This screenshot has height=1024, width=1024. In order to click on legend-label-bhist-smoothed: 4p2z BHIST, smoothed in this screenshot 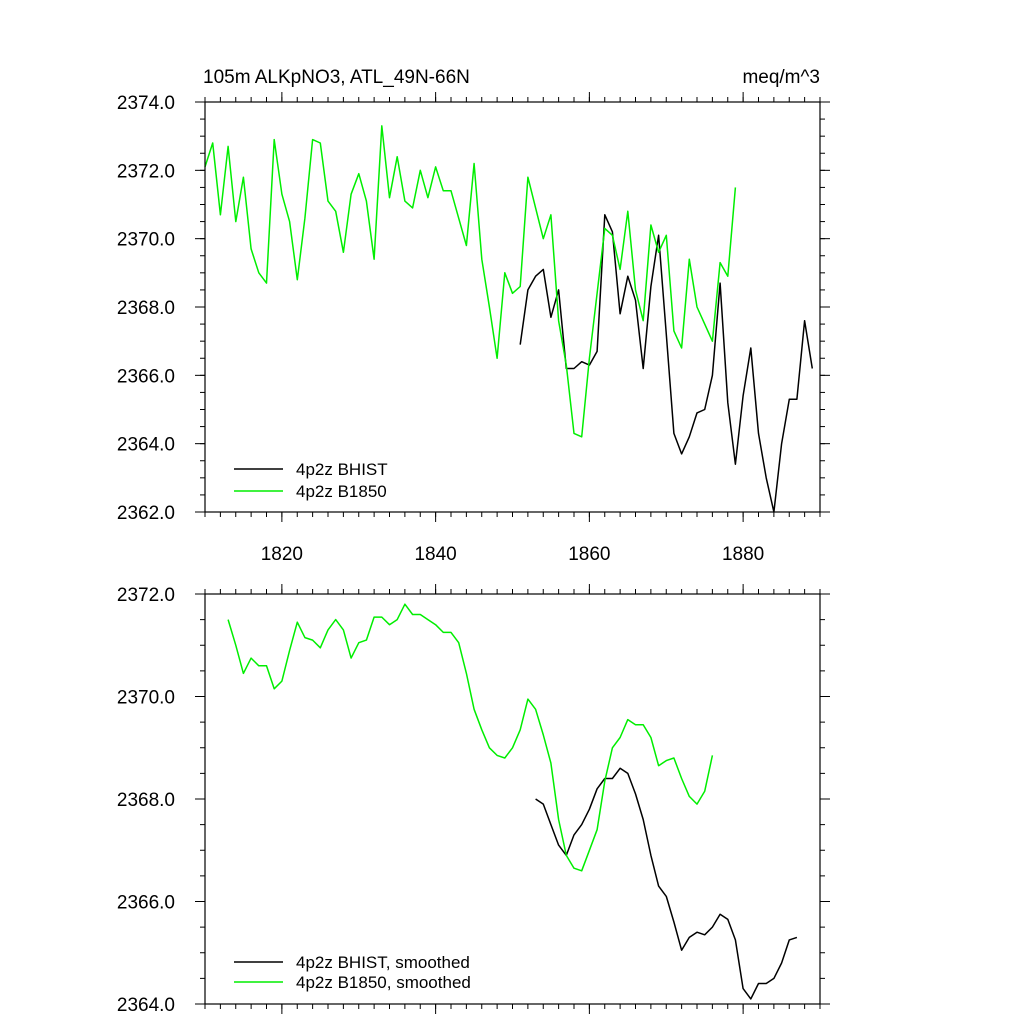, I will do `click(383, 962)`.